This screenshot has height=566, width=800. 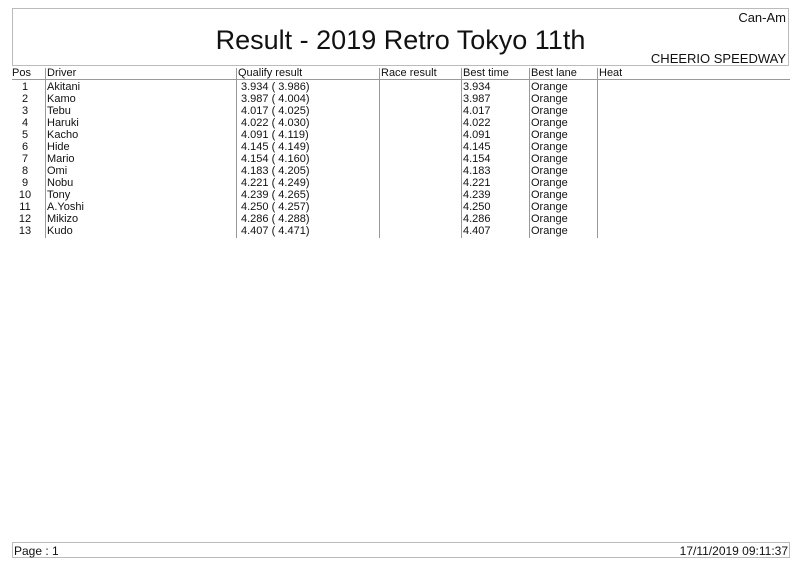 I want to click on cell-pos: 12, so click(x=25, y=219).